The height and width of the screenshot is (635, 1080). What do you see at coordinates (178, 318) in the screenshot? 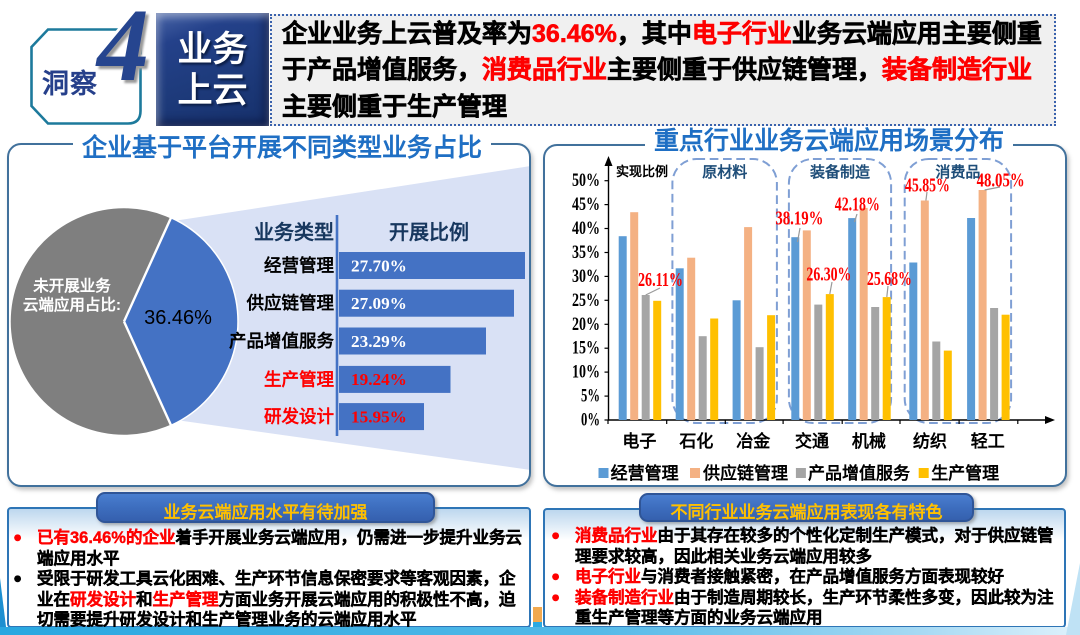
I see `svg-text: 36.46%` at bounding box center [178, 318].